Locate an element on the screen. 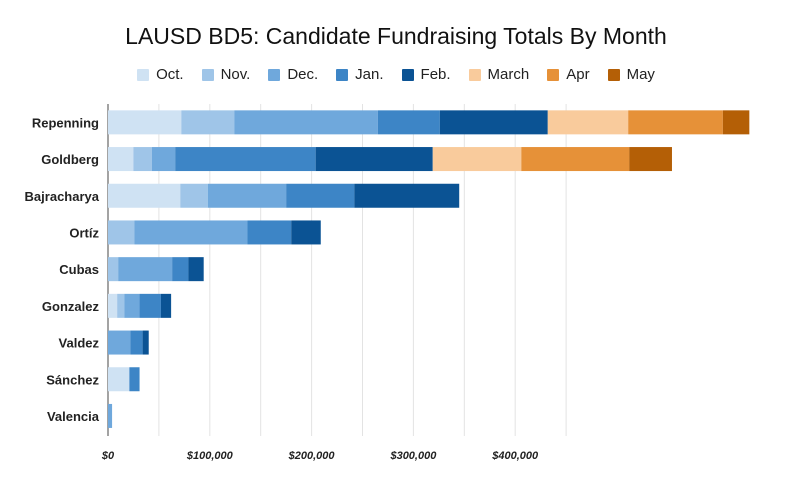 The image size is (792, 477). x-tick-label: $400,000 is located at coordinates (515, 456).